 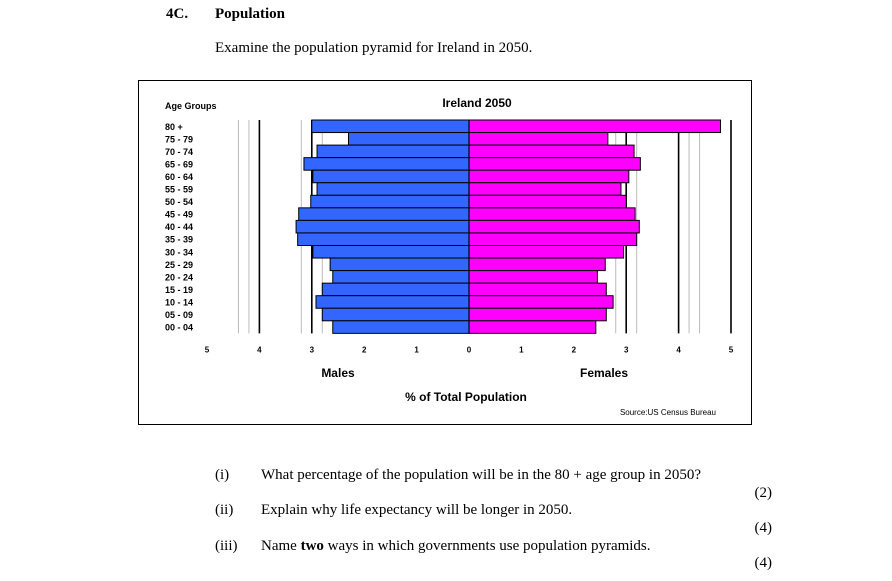 What do you see at coordinates (224, 510) in the screenshot?
I see `part-number: (ii)` at bounding box center [224, 510].